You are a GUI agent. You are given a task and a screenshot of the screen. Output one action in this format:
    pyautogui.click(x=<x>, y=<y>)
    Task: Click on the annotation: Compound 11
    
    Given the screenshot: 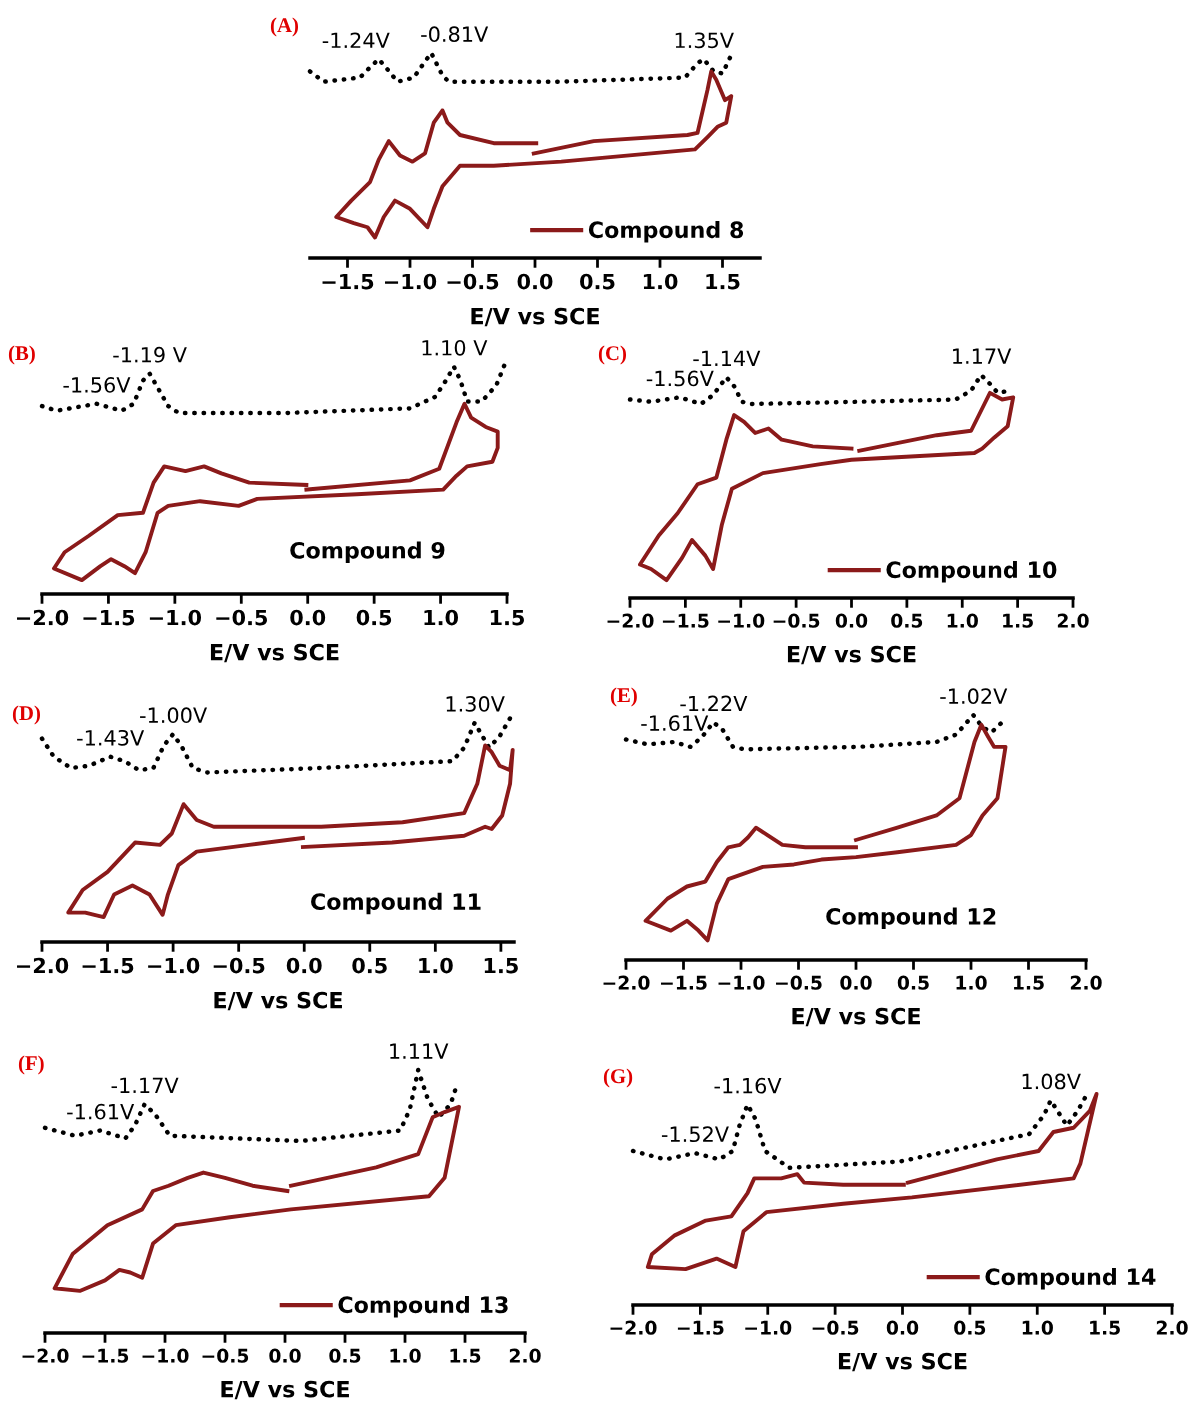 What is the action you would take?
    pyautogui.click(x=396, y=903)
    